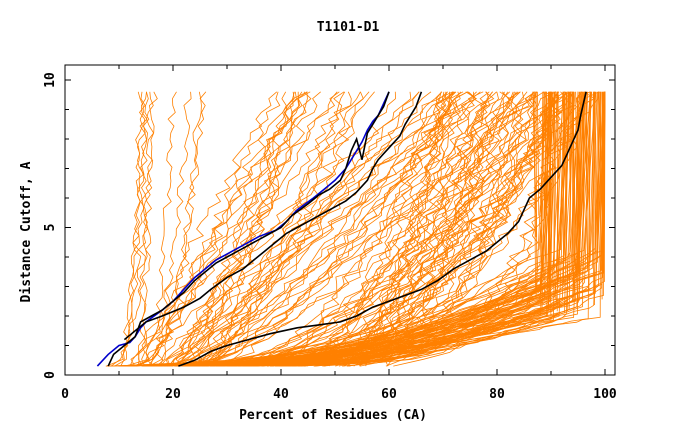 This screenshot has height=440, width=680. Describe the element at coordinates (497, 394) in the screenshot. I see `x-tick-label: 80` at that location.